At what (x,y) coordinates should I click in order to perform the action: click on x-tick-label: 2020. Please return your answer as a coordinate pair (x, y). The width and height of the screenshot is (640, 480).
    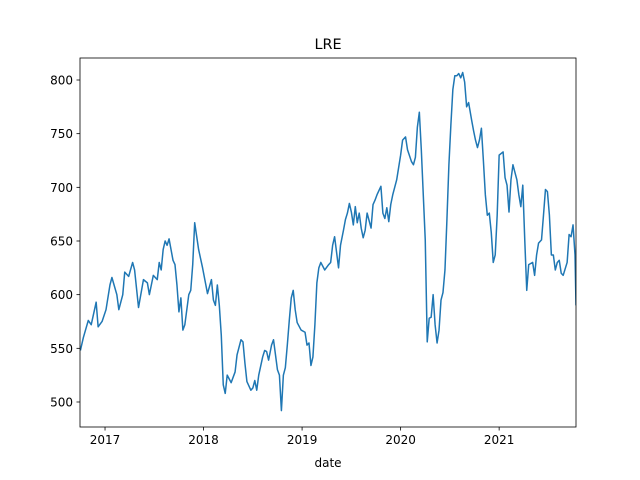
    Looking at the image, I should click on (400, 440).